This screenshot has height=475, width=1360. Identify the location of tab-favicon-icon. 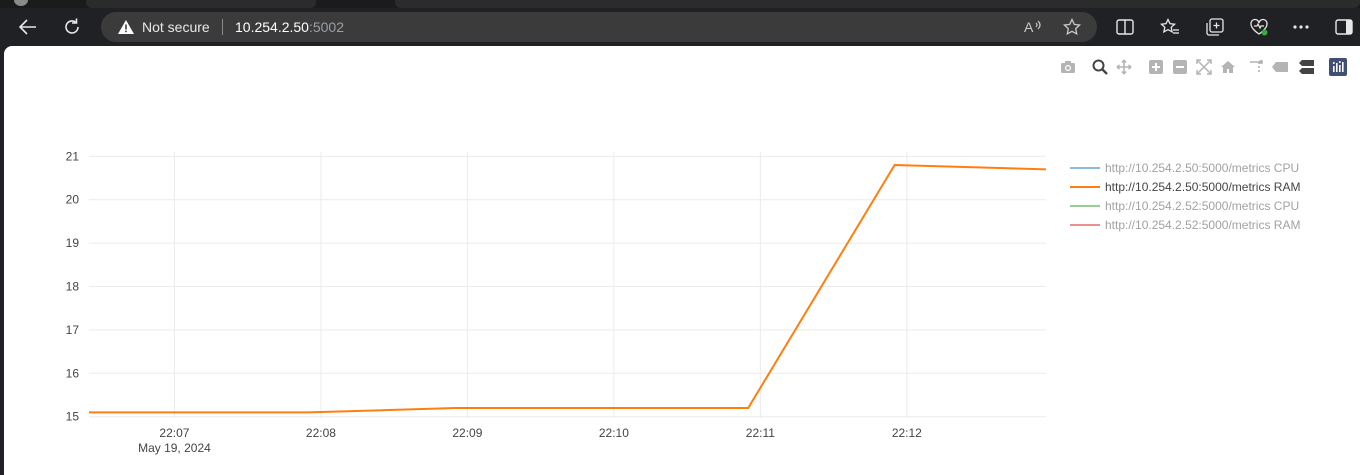
(21, 3).